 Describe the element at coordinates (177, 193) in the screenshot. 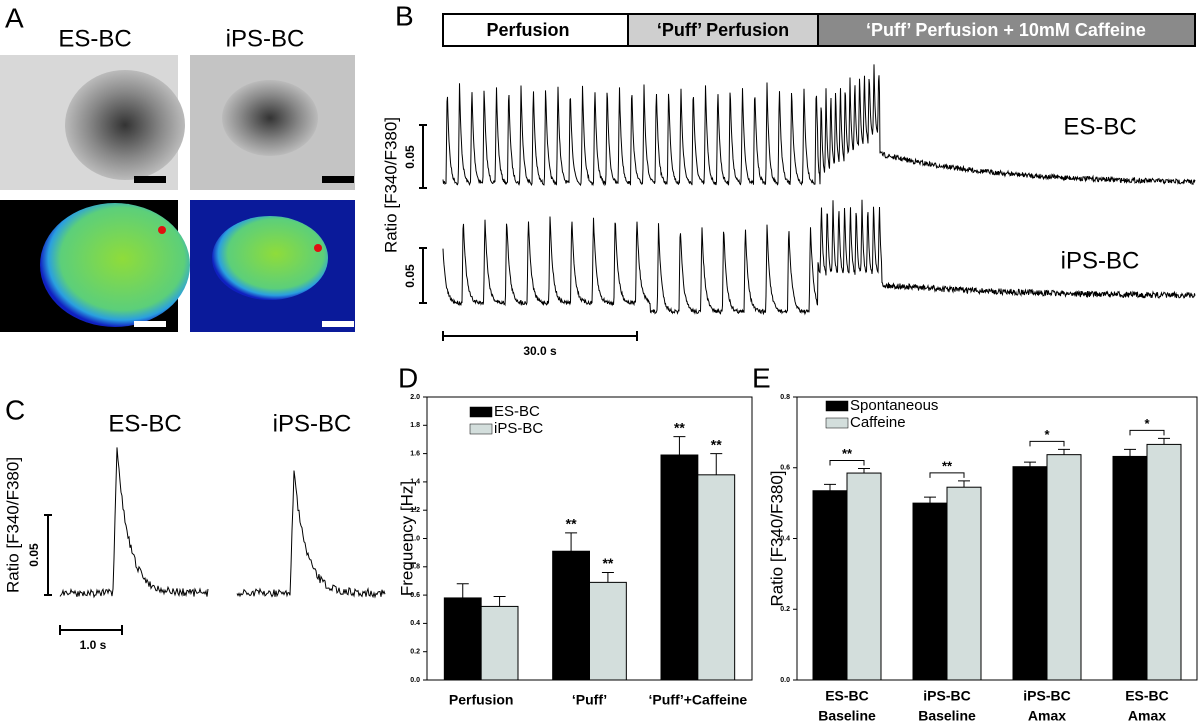

I see `micrographs` at that location.